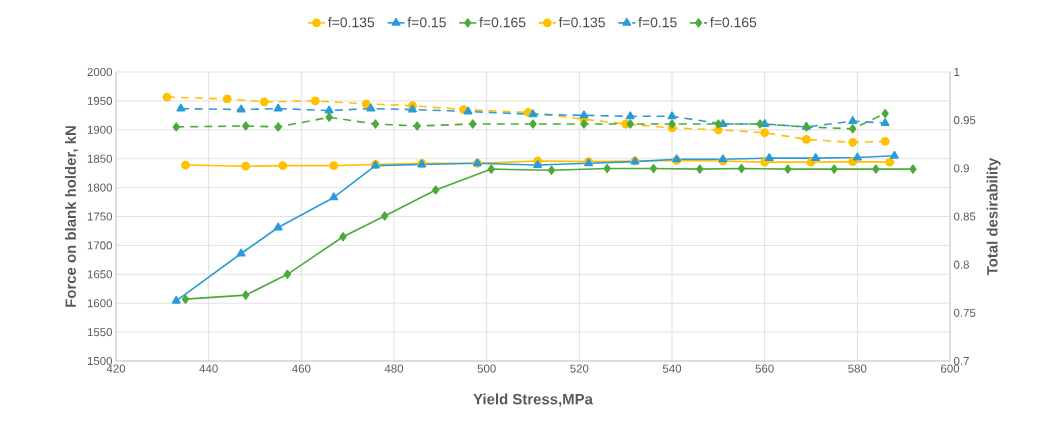 The width and height of the screenshot is (1060, 443). I want to click on y-tick-label: 1700, so click(100, 245).